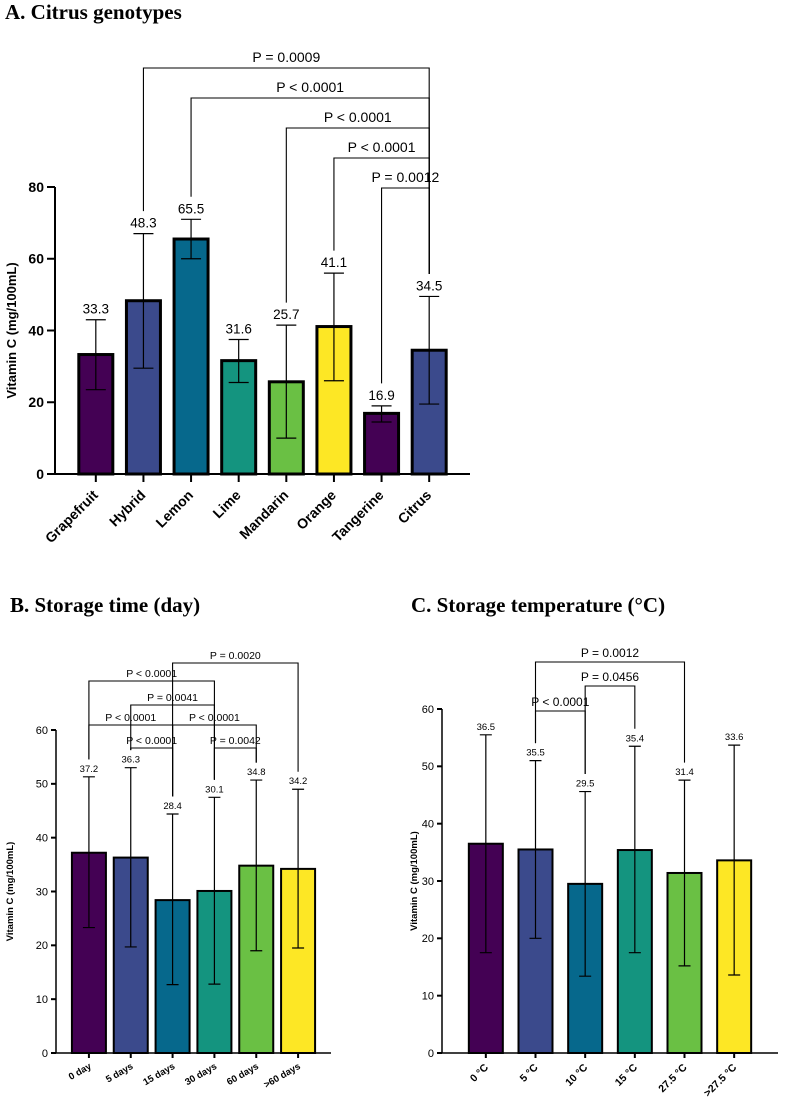  What do you see at coordinates (538, 605) in the screenshot?
I see `chart-title: C. Storage temperature (°C)` at bounding box center [538, 605].